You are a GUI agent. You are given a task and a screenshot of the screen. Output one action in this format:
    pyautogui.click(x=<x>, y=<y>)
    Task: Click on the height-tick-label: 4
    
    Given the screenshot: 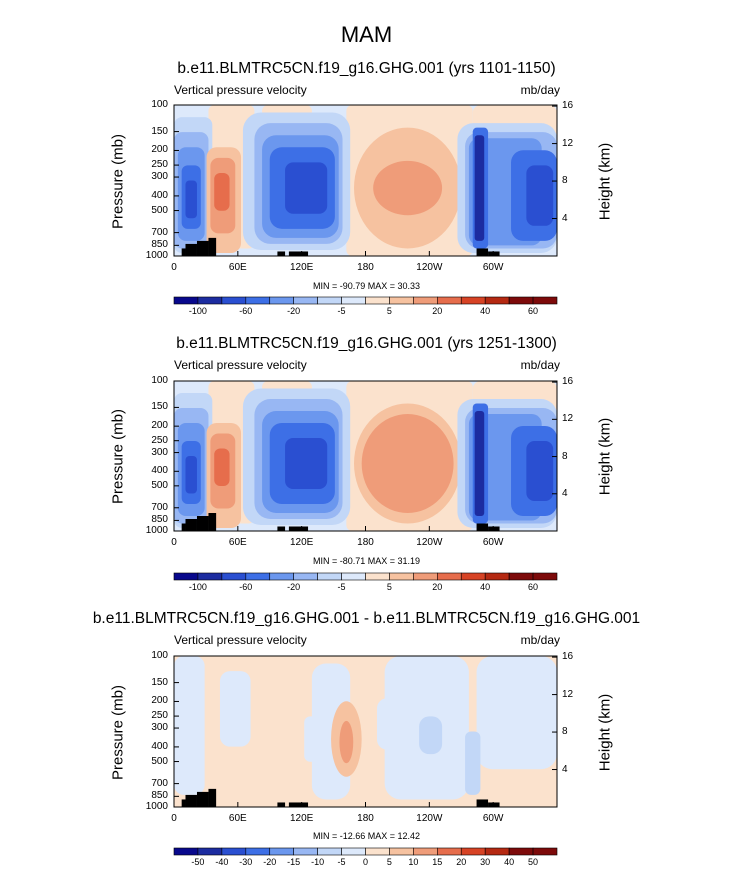 What is the action you would take?
    pyautogui.click(x=565, y=493)
    